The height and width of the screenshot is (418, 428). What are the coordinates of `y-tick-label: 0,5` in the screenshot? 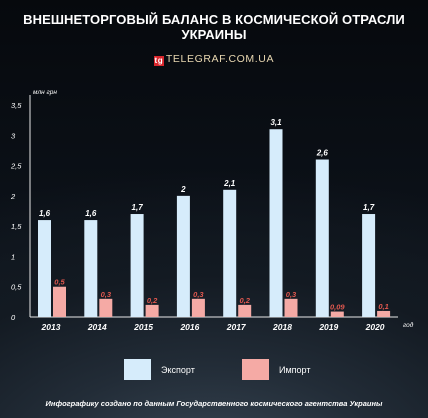 It's located at (16, 287).